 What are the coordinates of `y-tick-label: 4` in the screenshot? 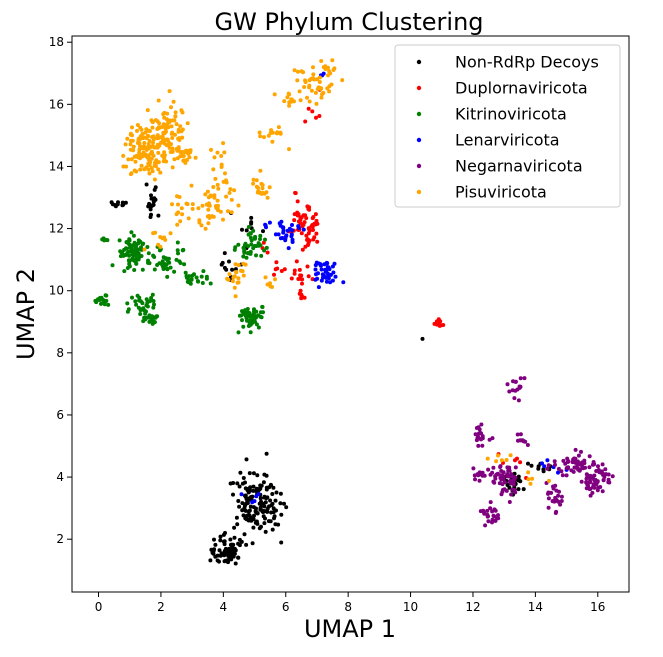 It's located at (60, 477).